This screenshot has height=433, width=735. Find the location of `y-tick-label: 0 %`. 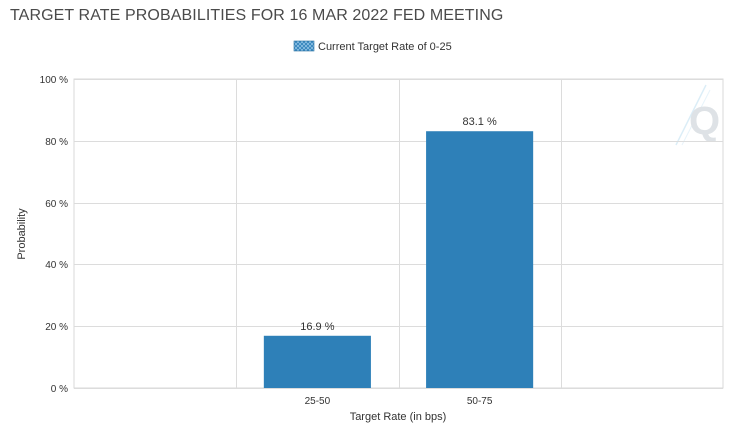

y-tick-label: 0 % is located at coordinates (59, 389).